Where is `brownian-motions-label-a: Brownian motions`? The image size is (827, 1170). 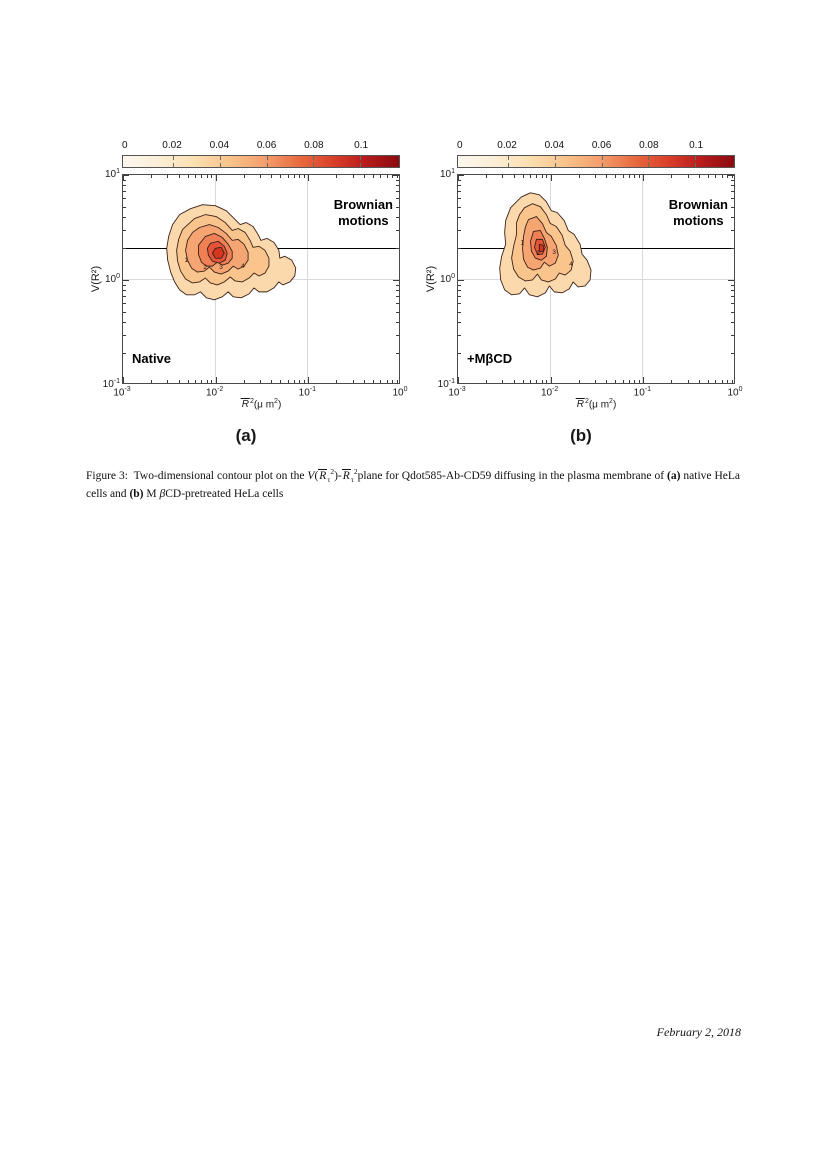 brownian-motions-label-a: Brownian motions is located at coordinates (363, 213).